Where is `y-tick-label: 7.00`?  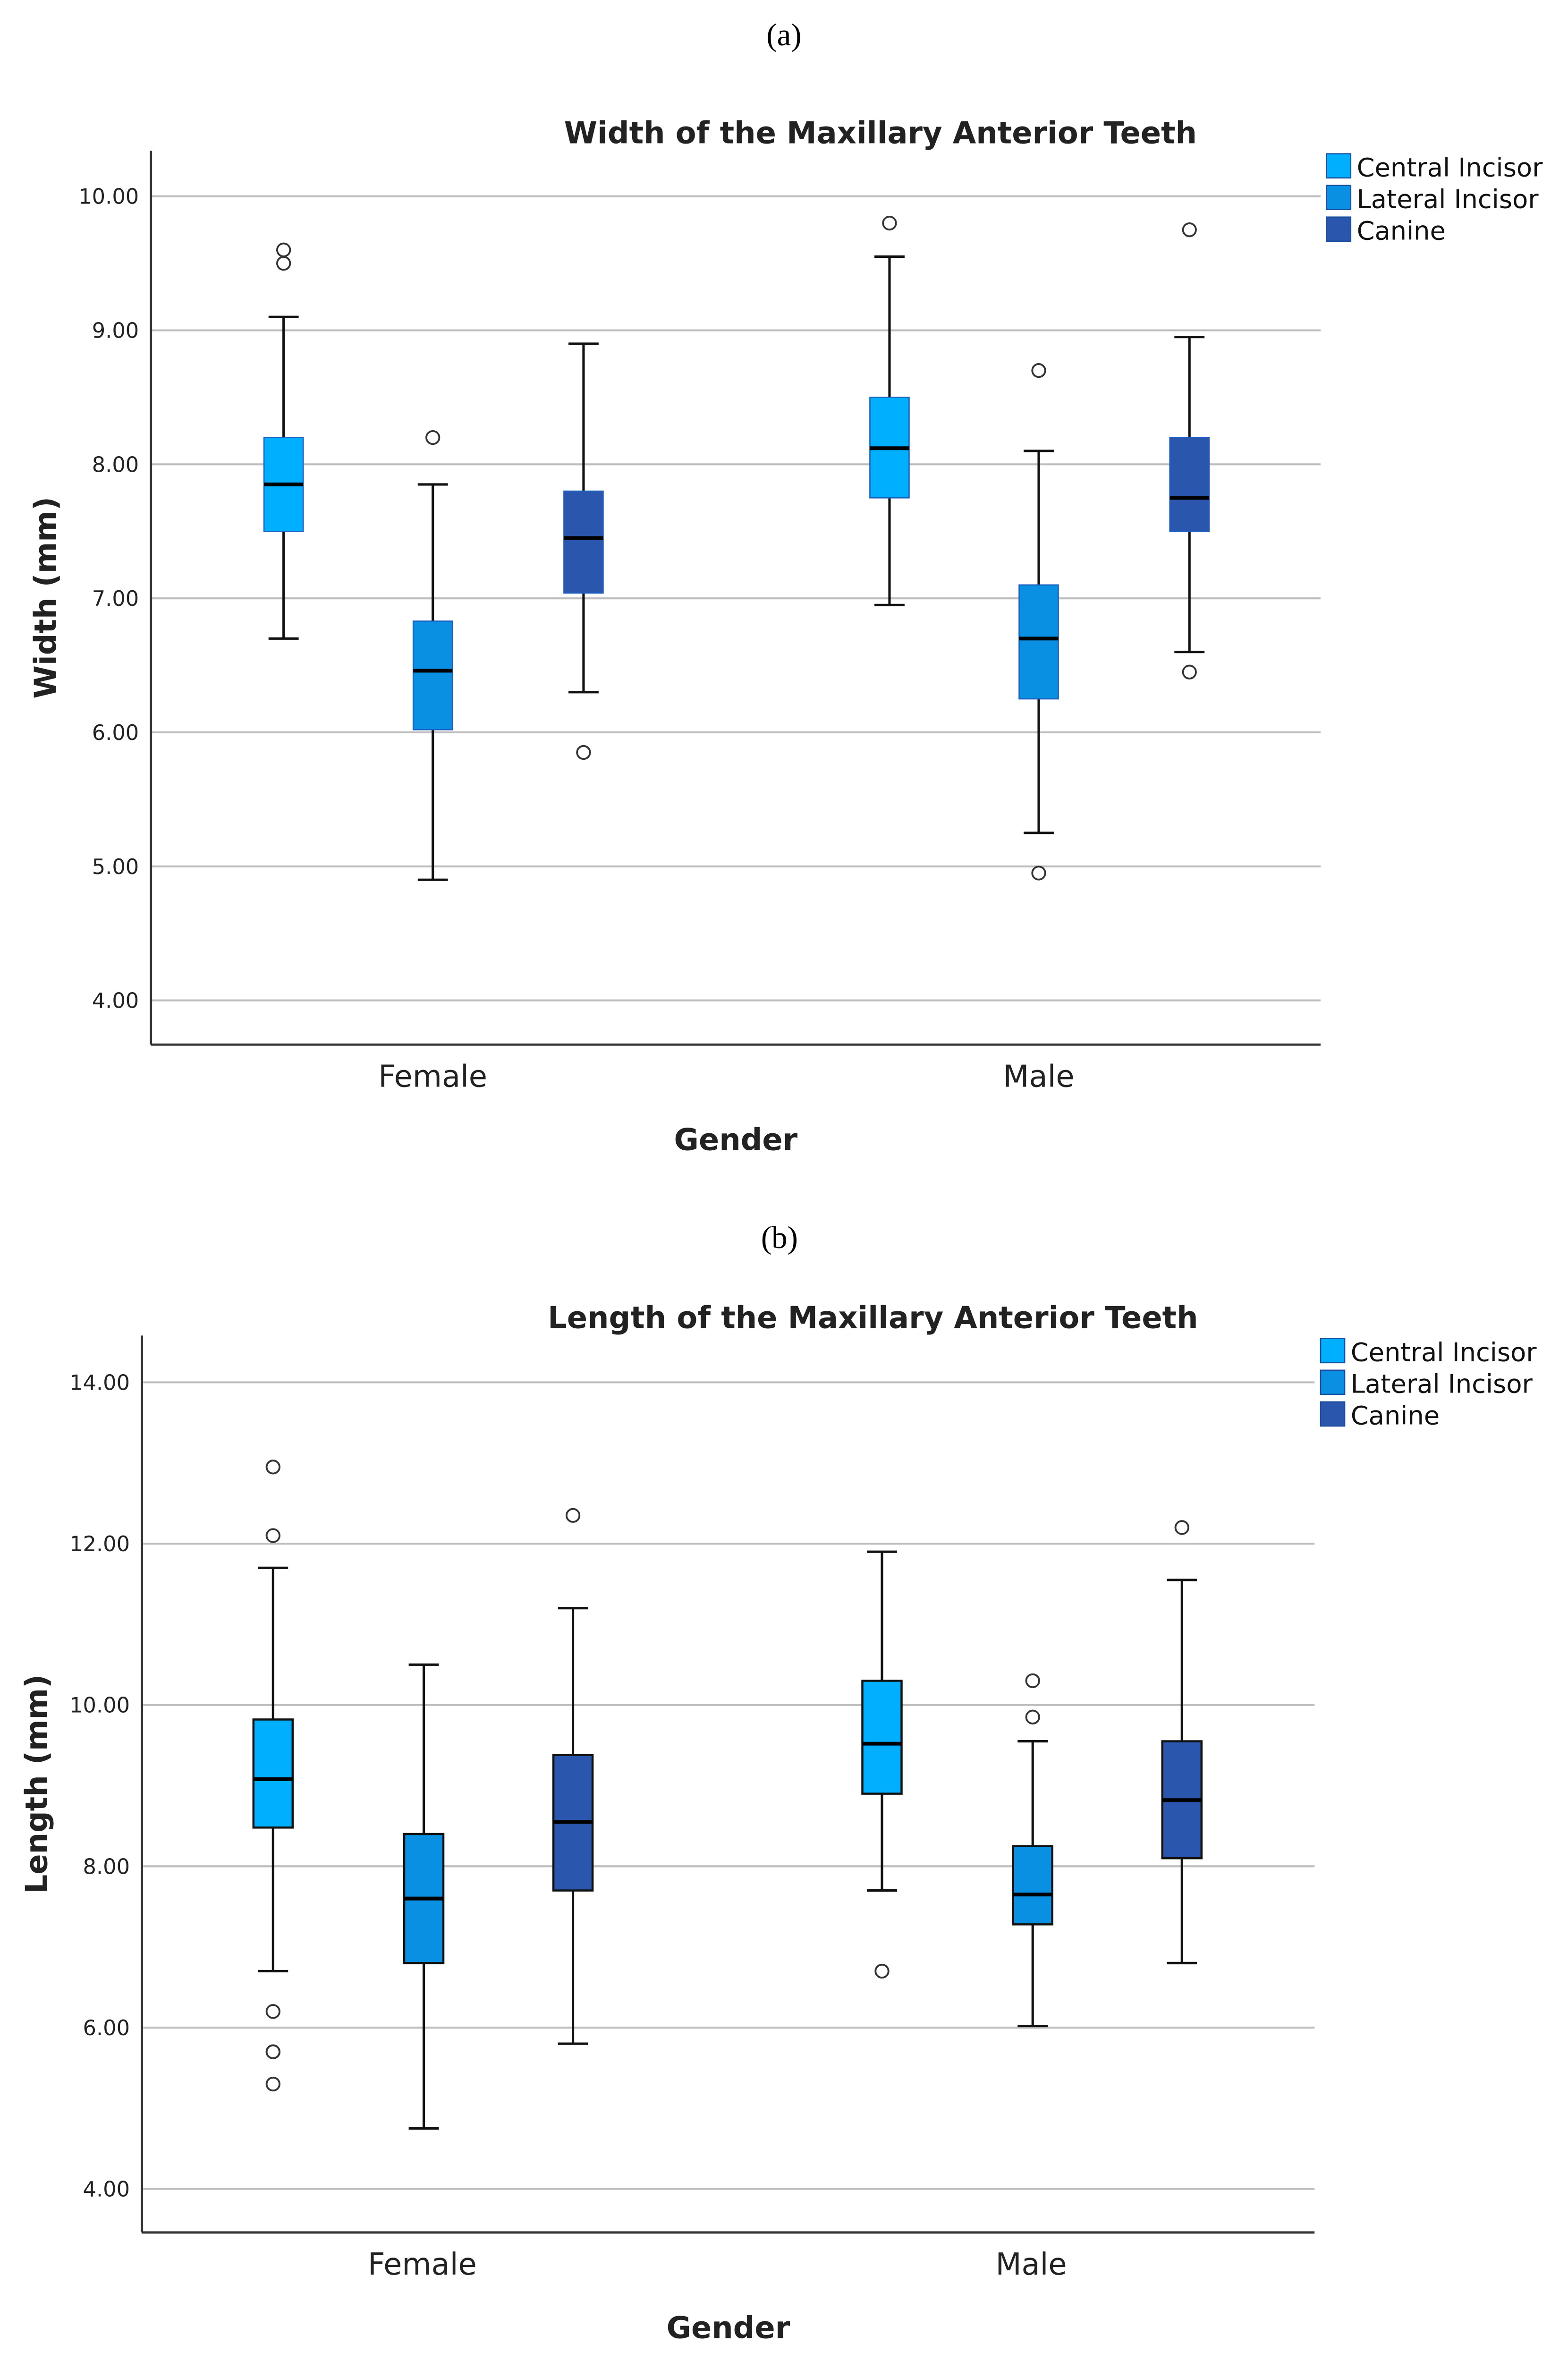 y-tick-label: 7.00 is located at coordinates (115, 598).